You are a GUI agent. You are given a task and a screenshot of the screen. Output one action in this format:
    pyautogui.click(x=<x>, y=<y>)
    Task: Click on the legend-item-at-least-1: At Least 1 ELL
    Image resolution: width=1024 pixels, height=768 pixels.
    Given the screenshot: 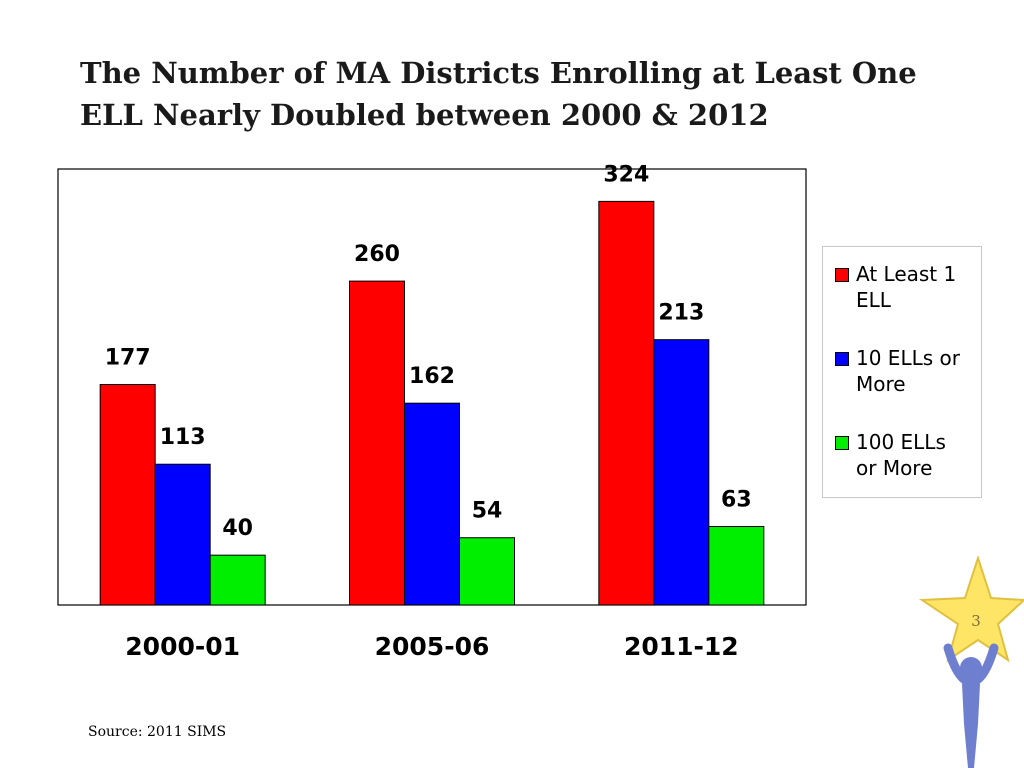 What is the action you would take?
    pyautogui.click(x=908, y=287)
    